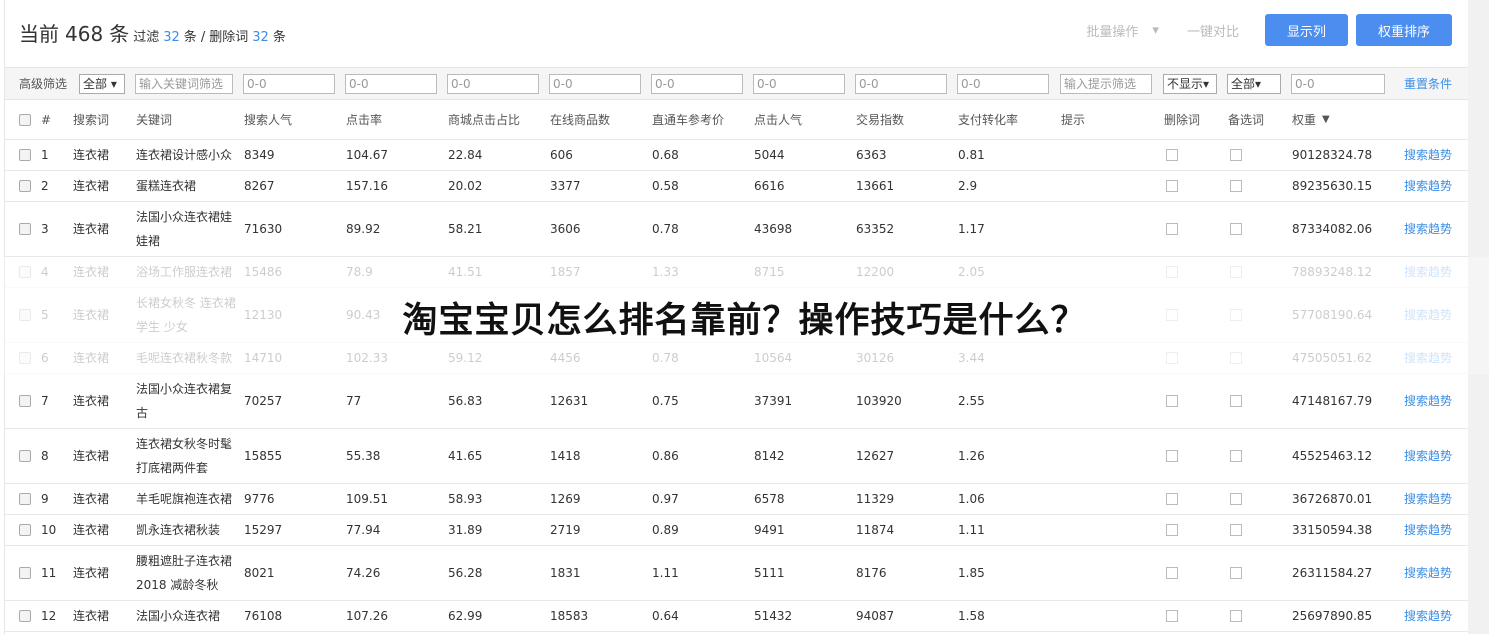 The width and height of the screenshot is (1489, 634). I want to click on column-header-hint: 提示, so click(1073, 119).